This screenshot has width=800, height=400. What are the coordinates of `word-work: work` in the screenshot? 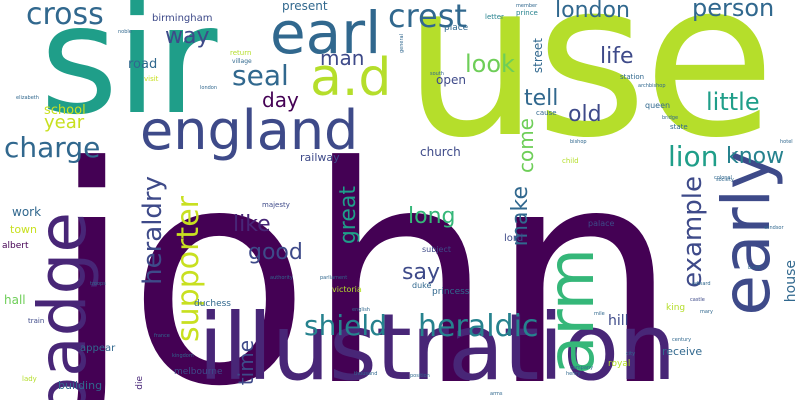 It's located at (27, 212).